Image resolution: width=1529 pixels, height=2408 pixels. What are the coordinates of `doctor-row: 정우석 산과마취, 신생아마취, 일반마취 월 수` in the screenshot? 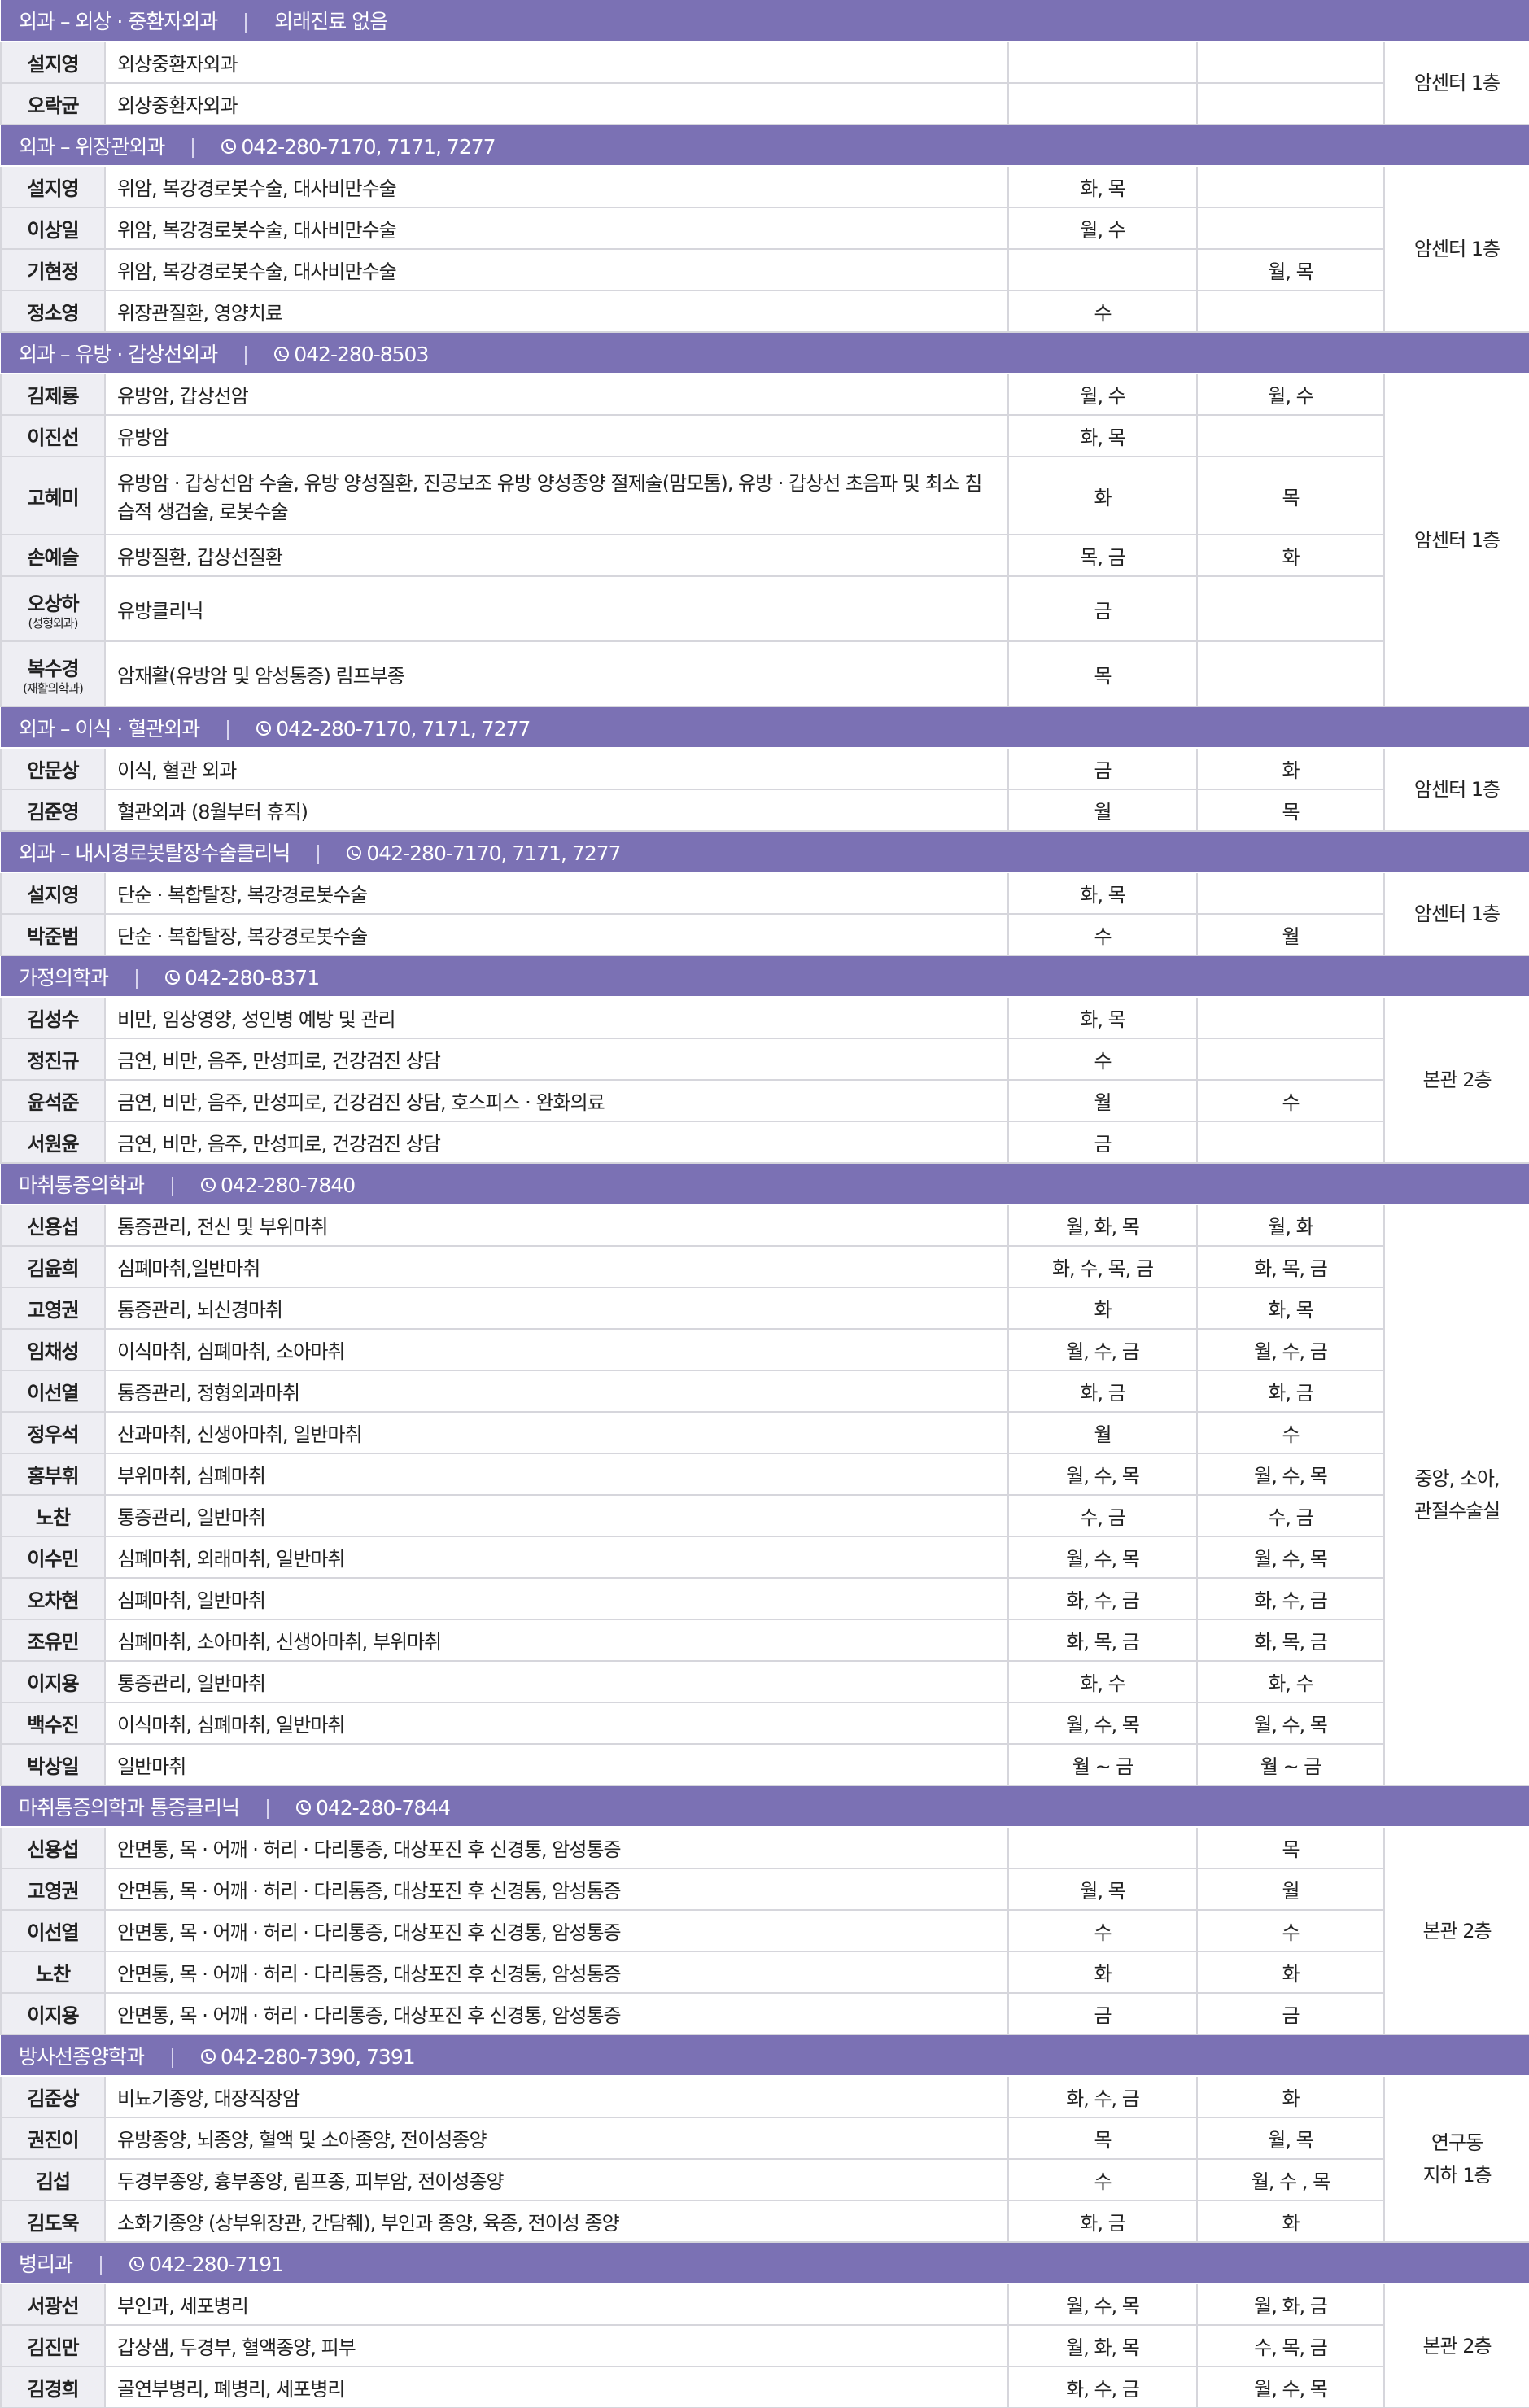 It's located at (764, 1432).